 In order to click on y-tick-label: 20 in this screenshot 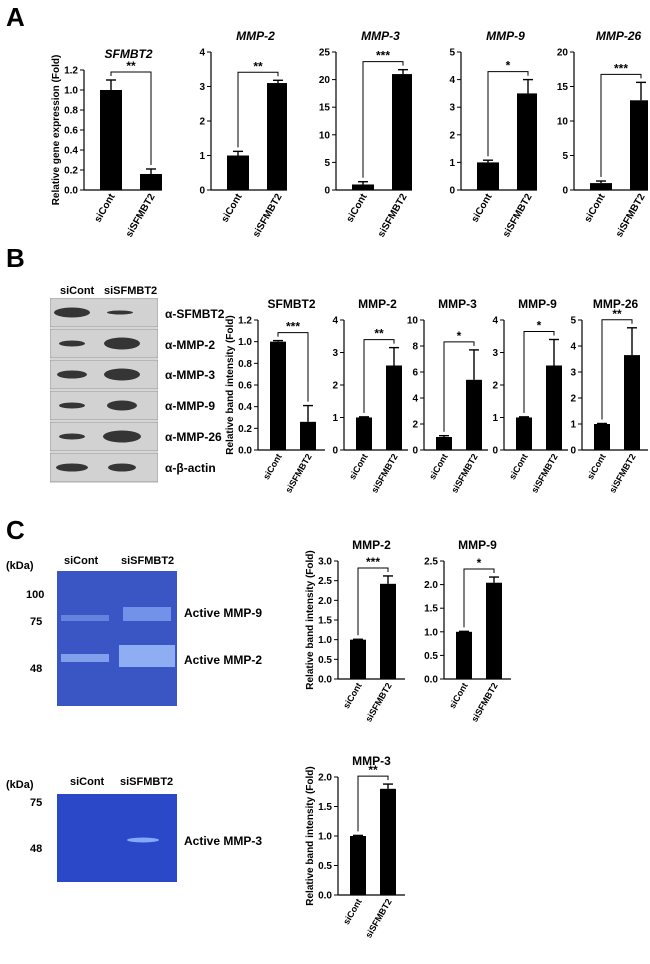, I will do `click(325, 80)`.